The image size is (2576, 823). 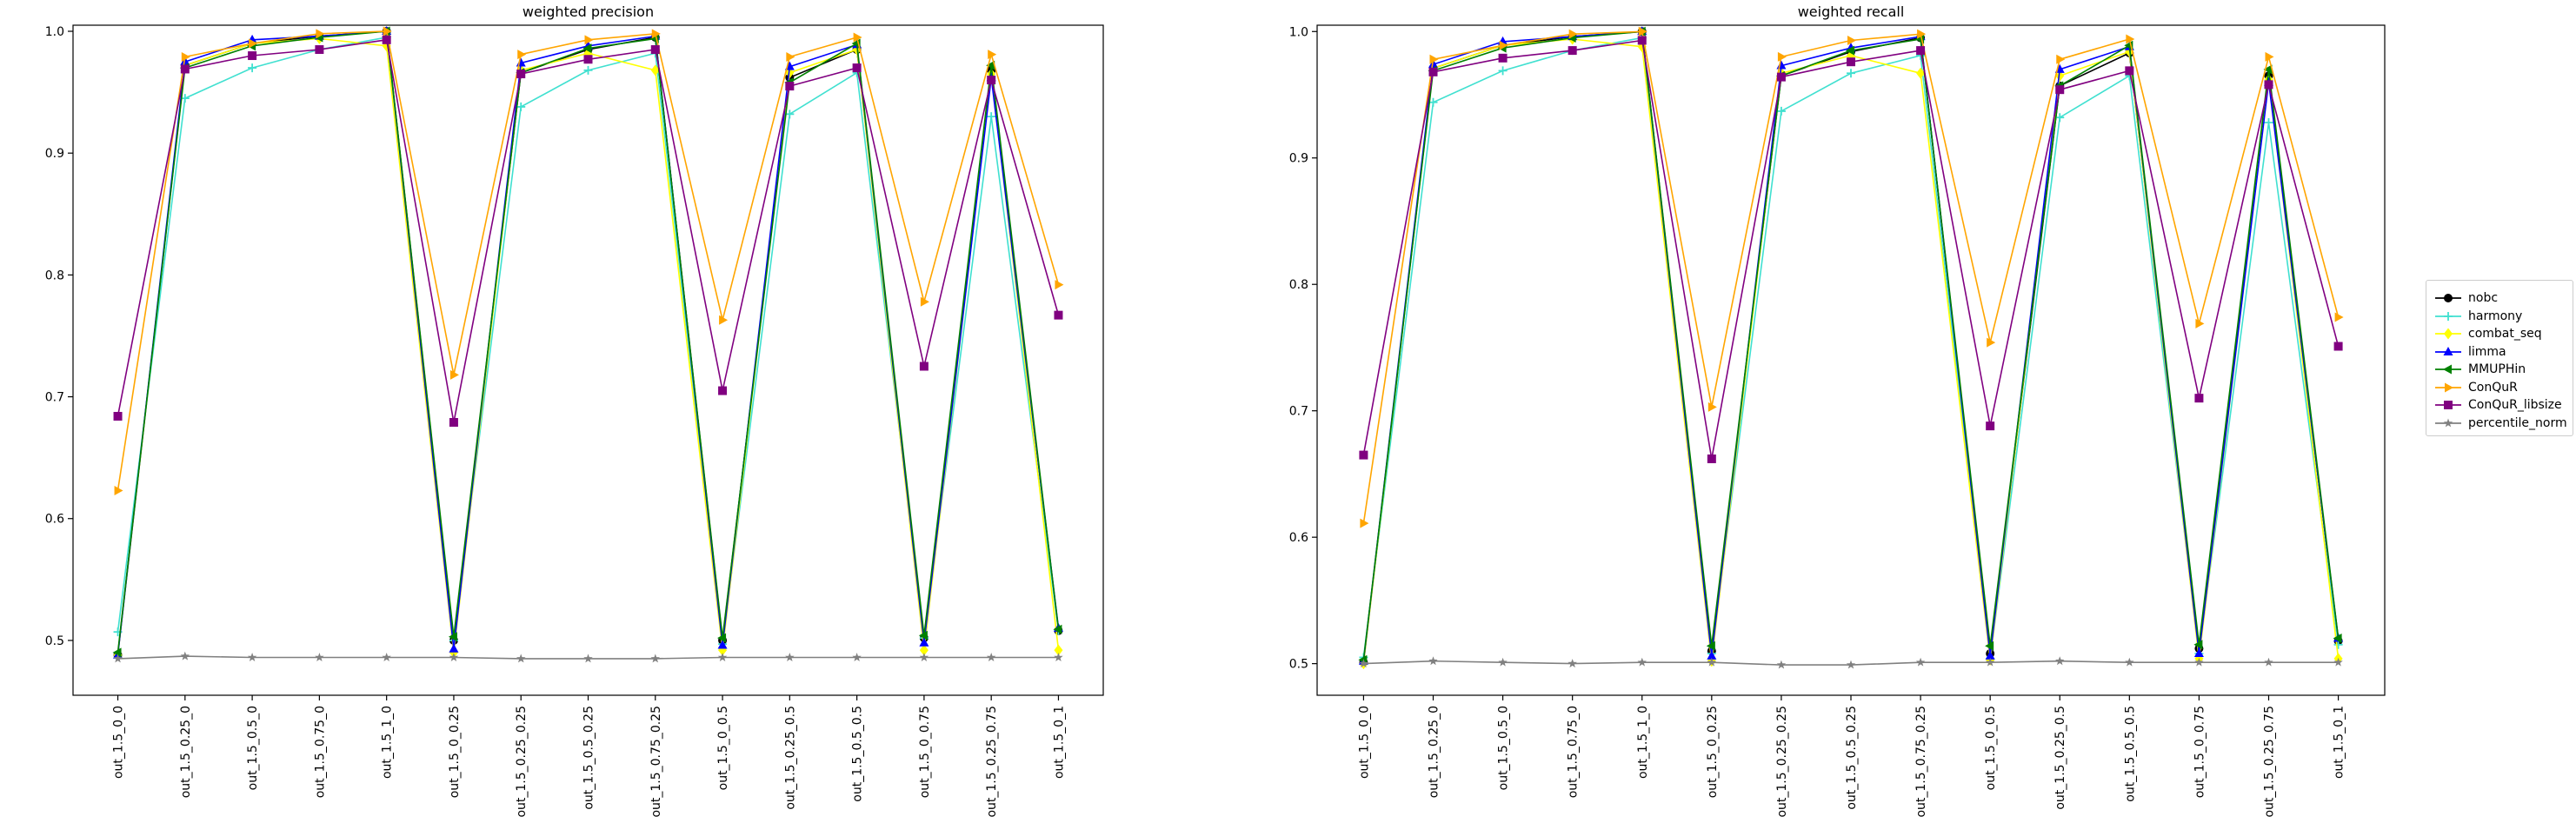 What do you see at coordinates (1434, 752) in the screenshot?
I see `x-tick-label: out_1.5_0.25_0` at bounding box center [1434, 752].